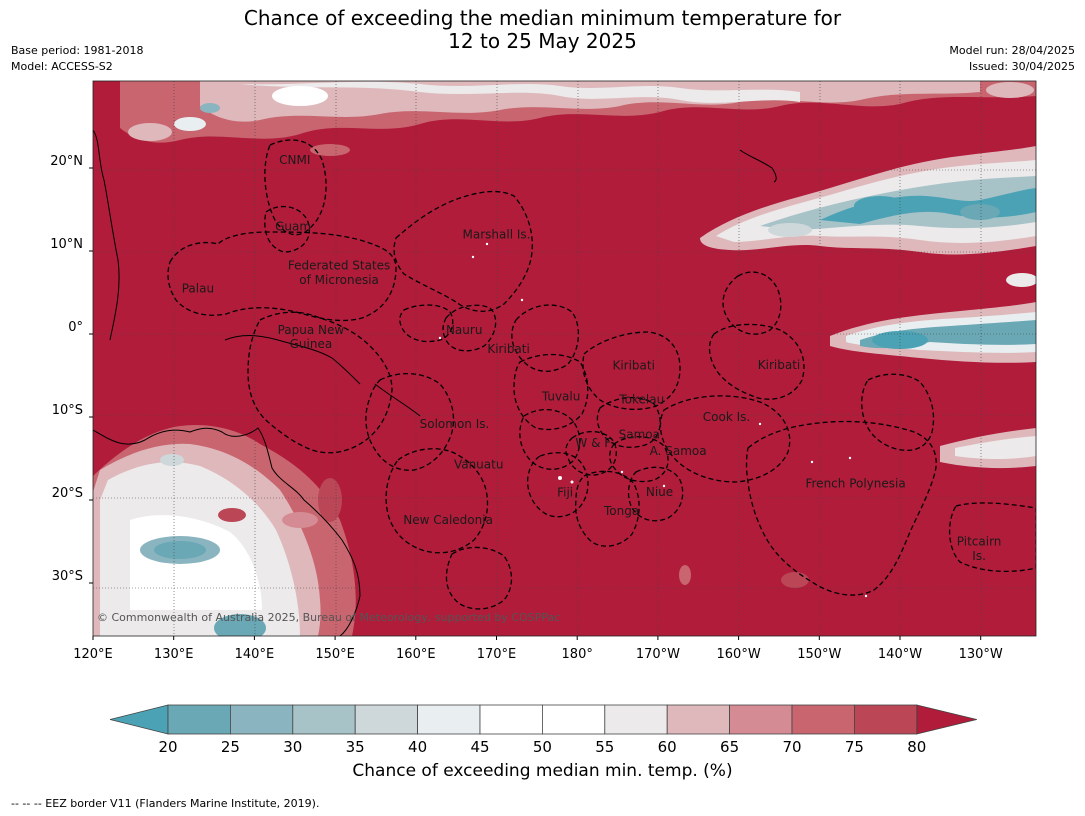  What do you see at coordinates (77, 59) in the screenshot?
I see `meta-left: Base period: 1981-2018 Model: ACCESS-S2` at bounding box center [77, 59].